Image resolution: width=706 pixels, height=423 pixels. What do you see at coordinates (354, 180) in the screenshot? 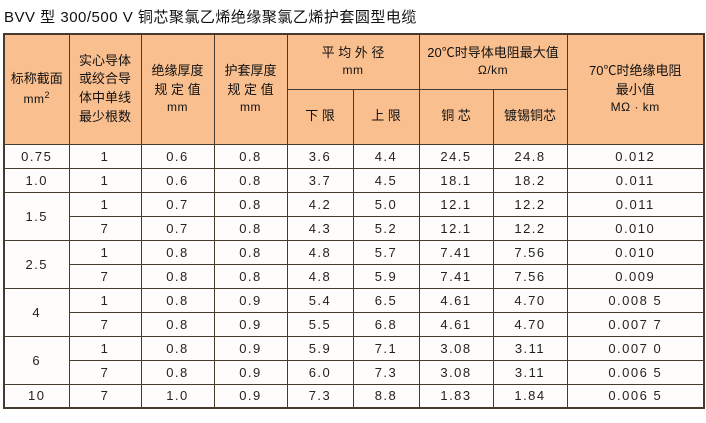
I see `table-row: 1.0 1 0.6 0.8 3.7 4.5 18.1 18.2 0.011` at bounding box center [354, 180].